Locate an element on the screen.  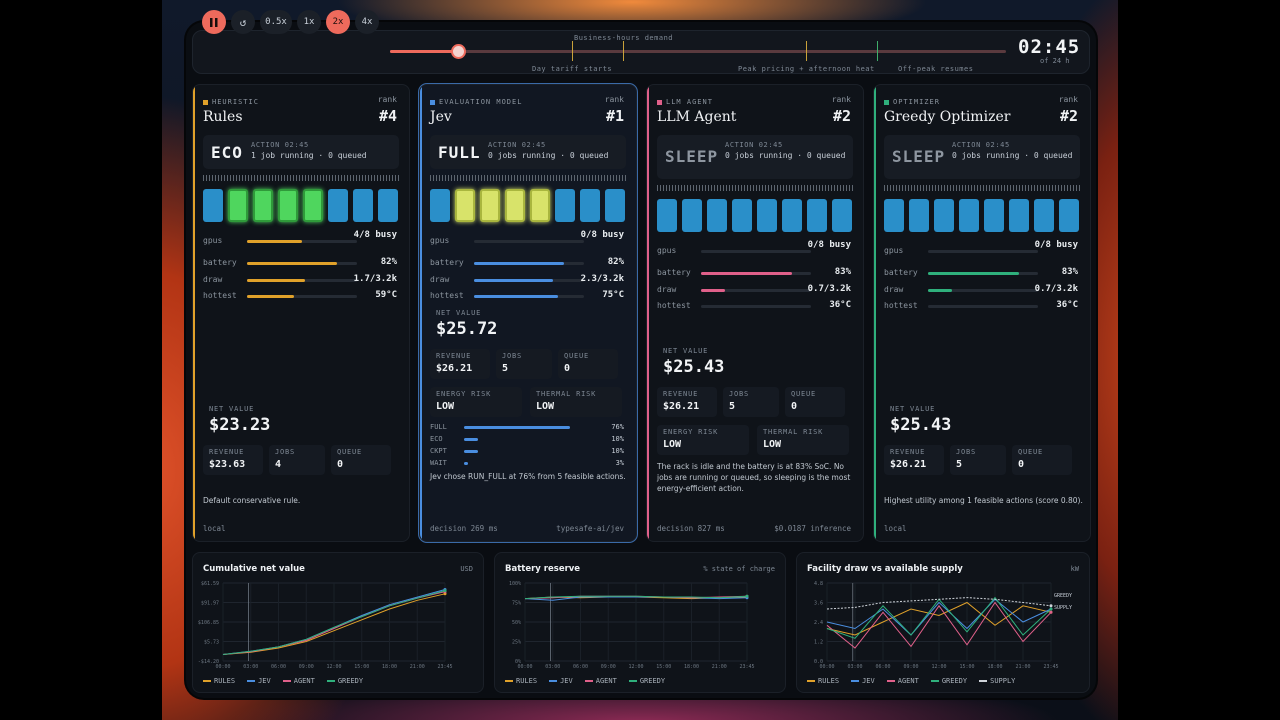
timeline-event-label: Peak pricing + afternoon heat is located at coordinates (806, 69).